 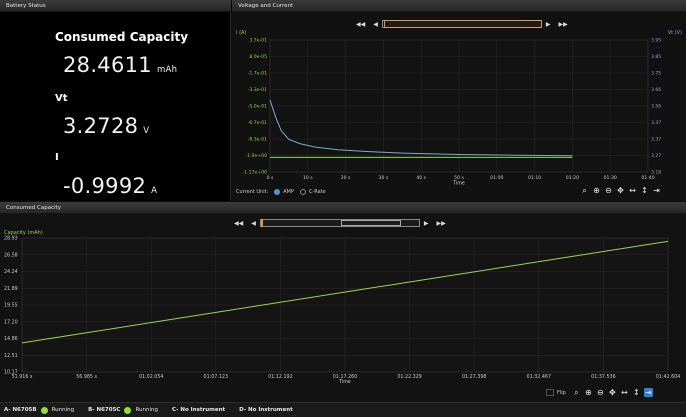 I want to click on vc-x-tick: 10 s, so click(x=308, y=178).